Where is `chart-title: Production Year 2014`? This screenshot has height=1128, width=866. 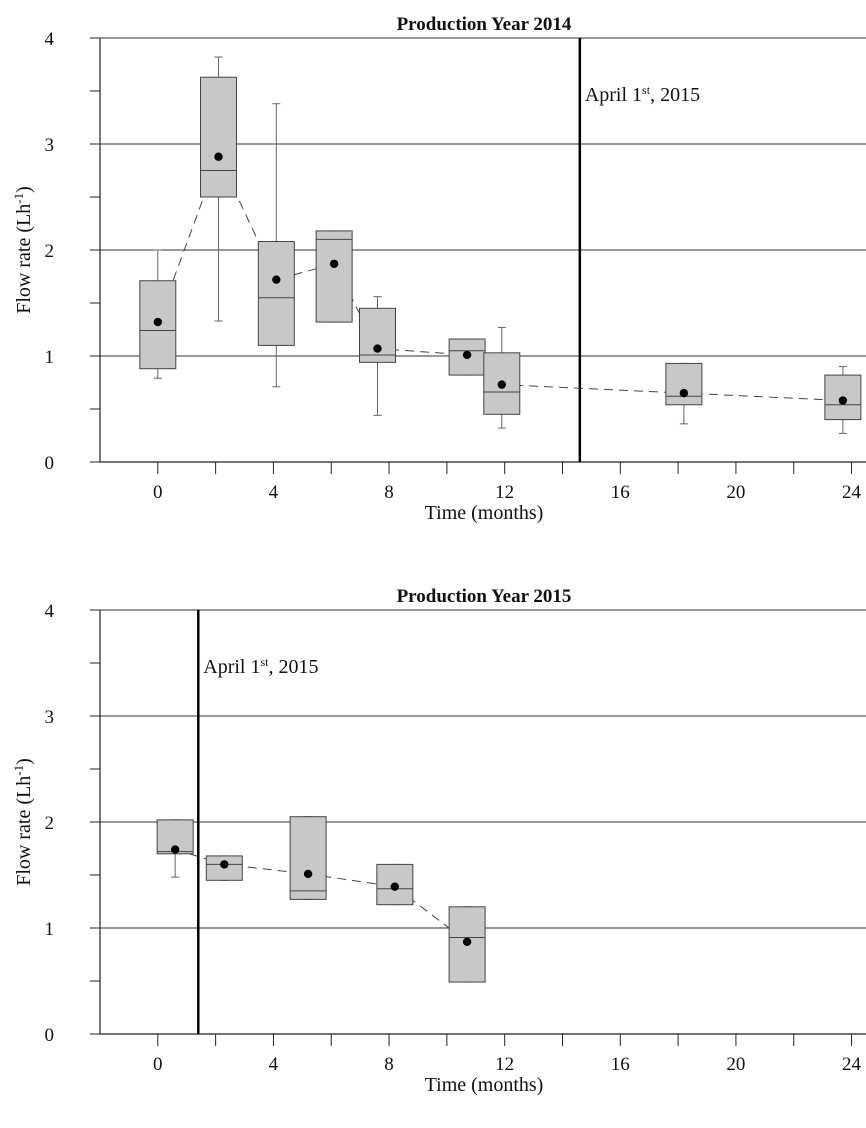 chart-title: Production Year 2014 is located at coordinates (484, 24).